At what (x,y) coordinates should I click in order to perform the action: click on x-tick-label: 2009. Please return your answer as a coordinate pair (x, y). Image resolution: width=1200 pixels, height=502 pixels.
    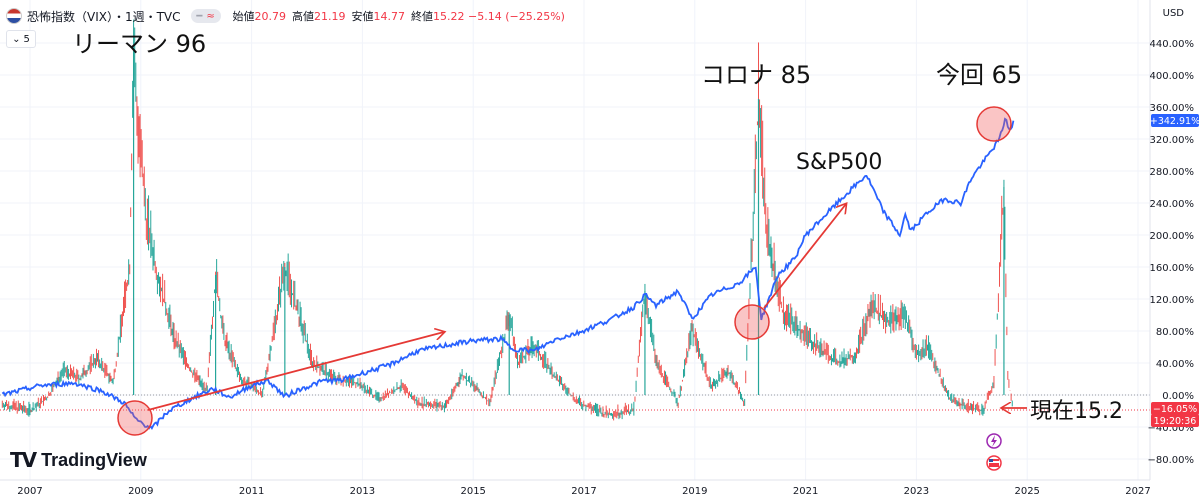
    Looking at the image, I should click on (140, 491).